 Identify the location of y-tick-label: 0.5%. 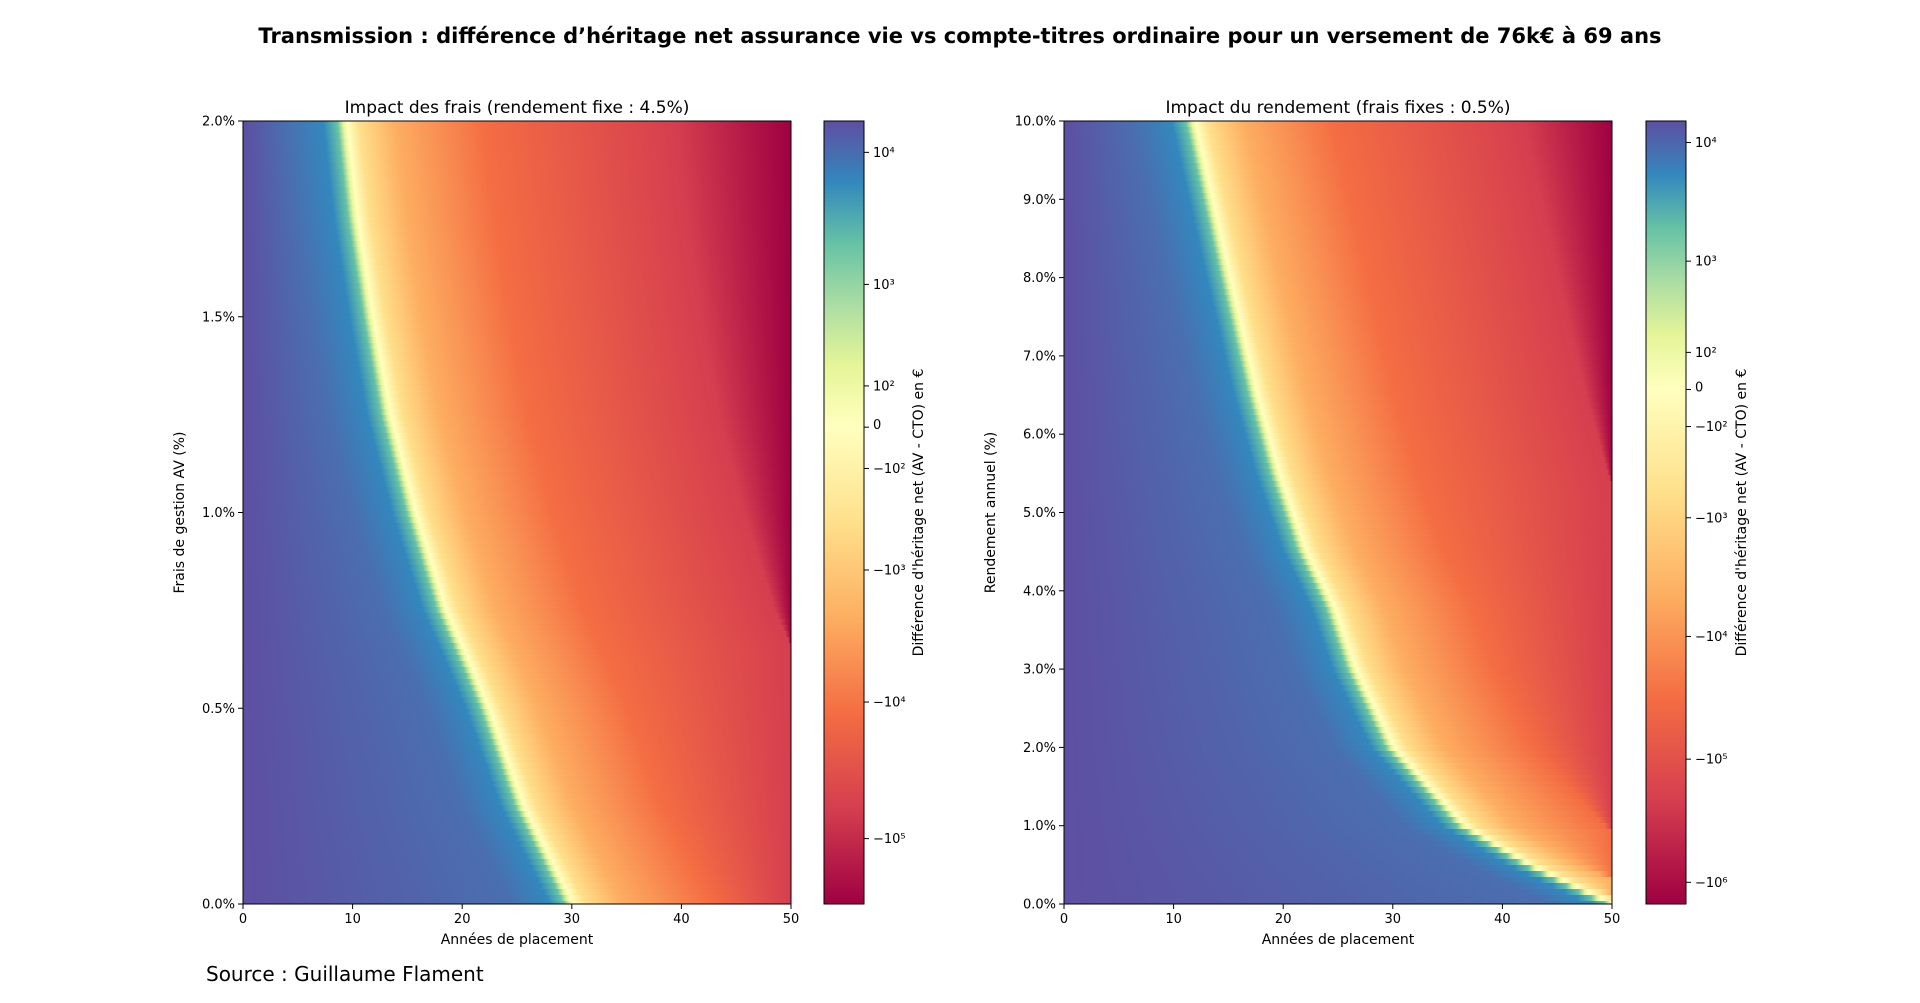
(218, 709).